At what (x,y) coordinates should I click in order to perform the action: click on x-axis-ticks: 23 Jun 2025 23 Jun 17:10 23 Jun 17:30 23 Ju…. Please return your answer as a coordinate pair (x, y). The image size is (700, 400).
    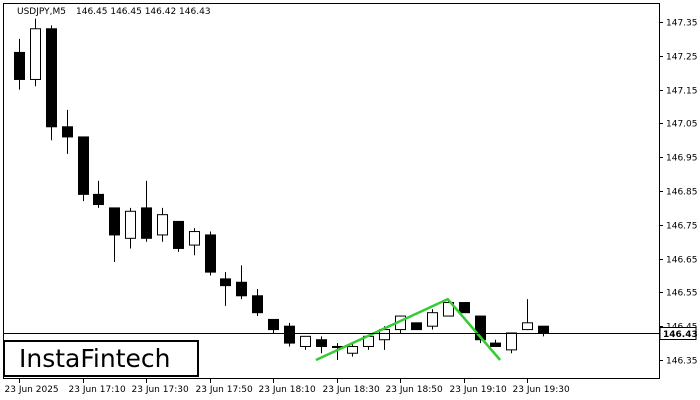
    Looking at the image, I should click on (287, 386).